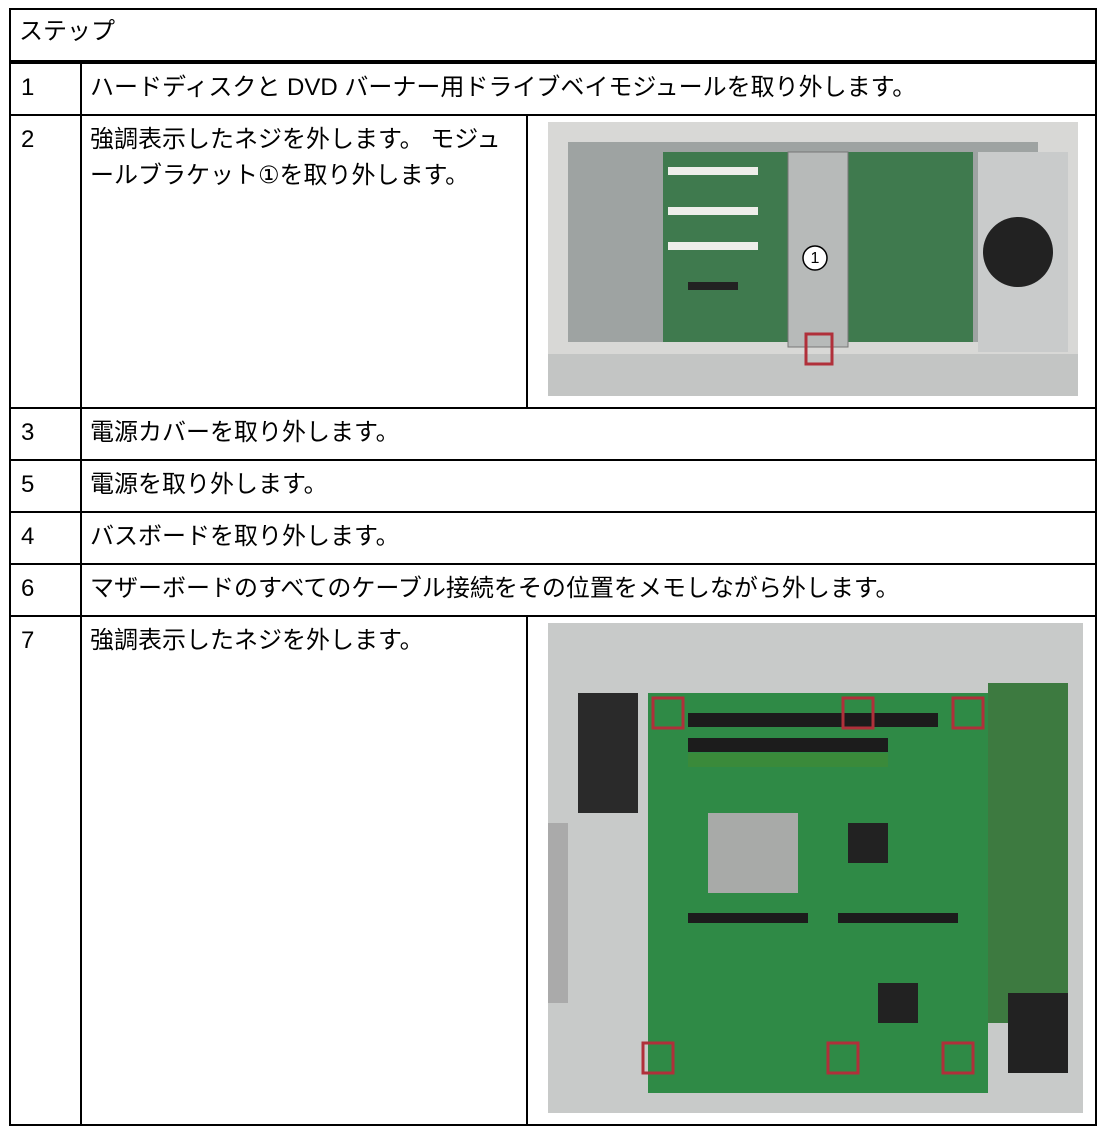  I want to click on step-row: 4 バスボードを取り外します。, so click(553, 538).